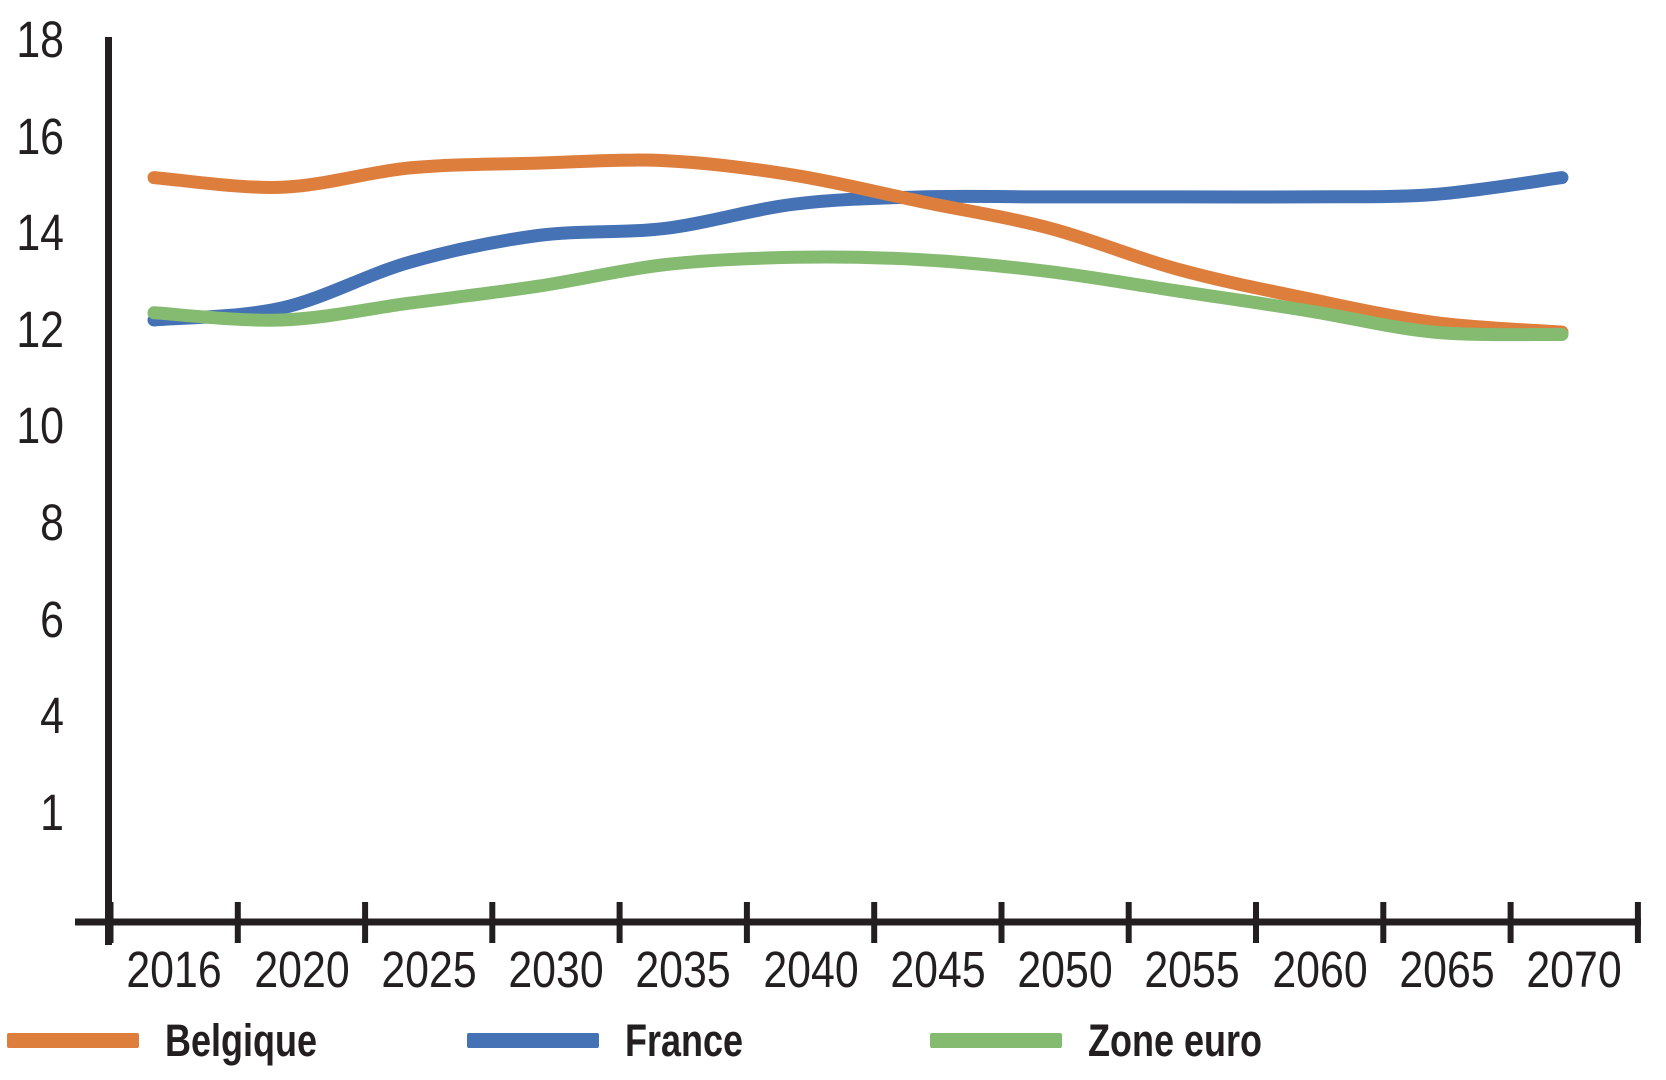  What do you see at coordinates (1192, 969) in the screenshot?
I see `x-tick-label: 2055` at bounding box center [1192, 969].